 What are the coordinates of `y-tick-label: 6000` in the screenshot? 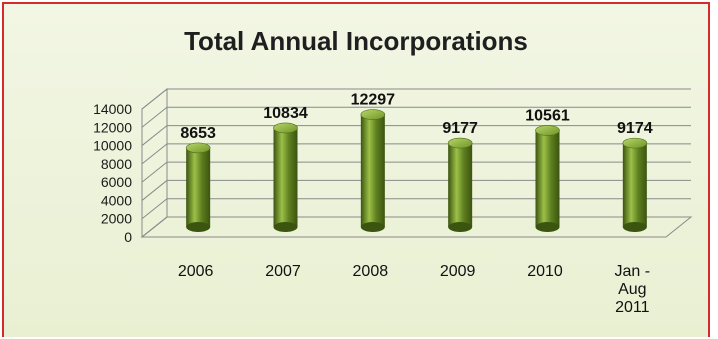 It's located at (116, 182).